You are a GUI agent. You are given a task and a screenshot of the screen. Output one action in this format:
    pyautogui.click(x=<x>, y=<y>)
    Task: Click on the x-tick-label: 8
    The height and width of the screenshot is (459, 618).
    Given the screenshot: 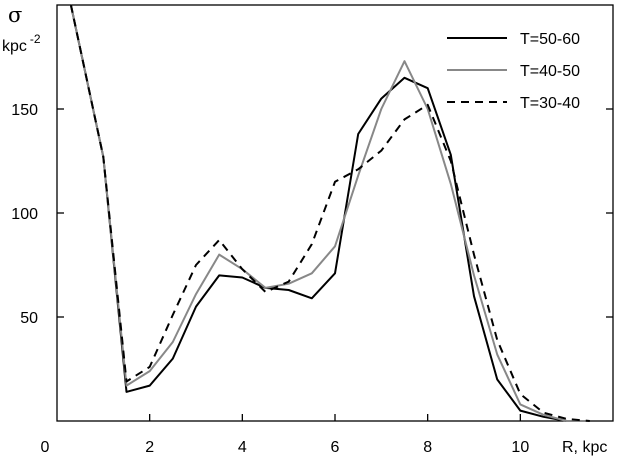 What is the action you would take?
    pyautogui.click(x=427, y=447)
    